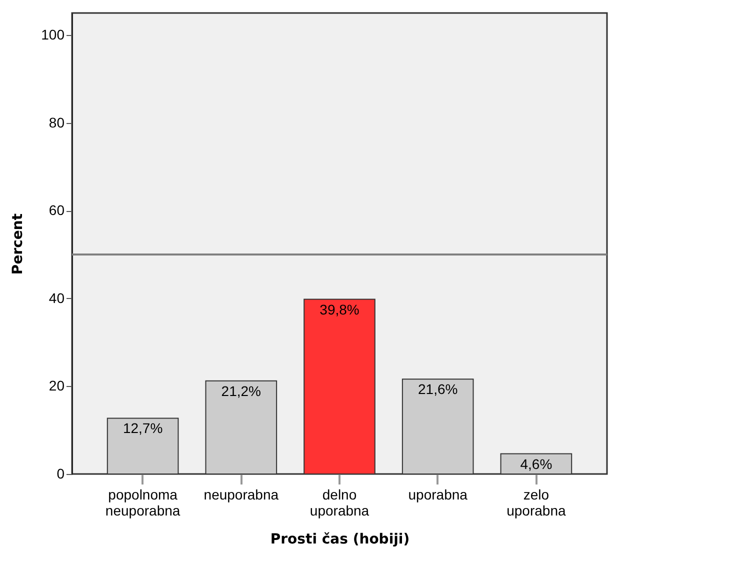  What do you see at coordinates (60, 474) in the screenshot?
I see `y-tick-label: 0` at bounding box center [60, 474].